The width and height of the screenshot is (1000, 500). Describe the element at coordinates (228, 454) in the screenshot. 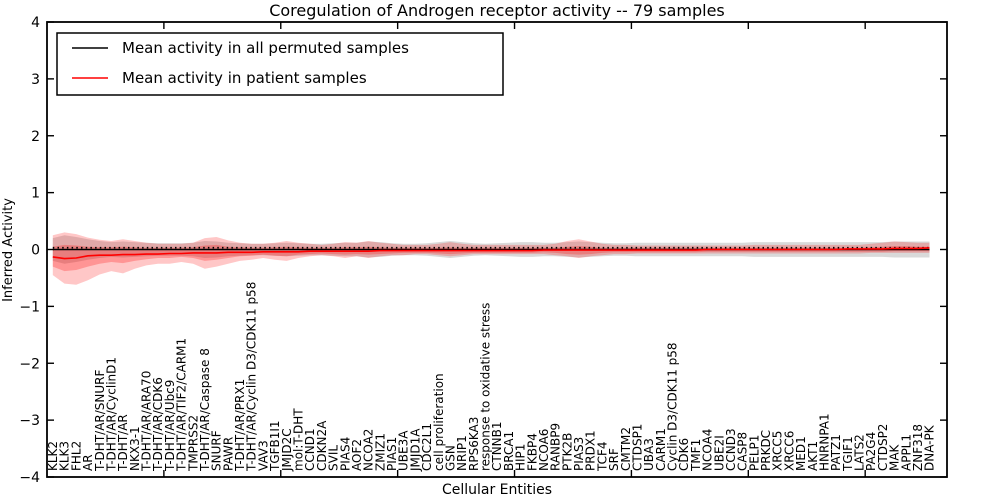

I see `x-tick-label: PAWR` at that location.